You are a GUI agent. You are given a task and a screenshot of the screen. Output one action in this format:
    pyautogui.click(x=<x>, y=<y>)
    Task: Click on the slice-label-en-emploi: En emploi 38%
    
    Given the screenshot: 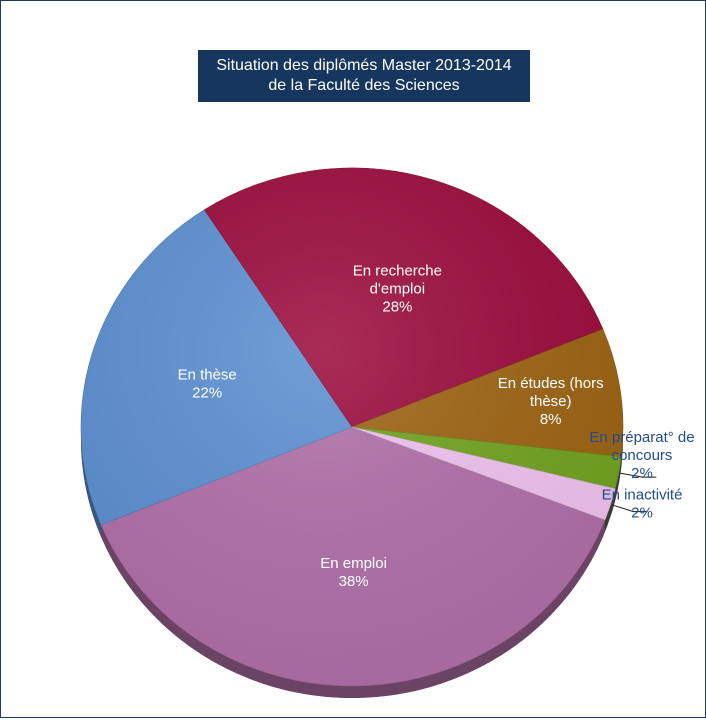 What is the action you would take?
    pyautogui.click(x=353, y=572)
    